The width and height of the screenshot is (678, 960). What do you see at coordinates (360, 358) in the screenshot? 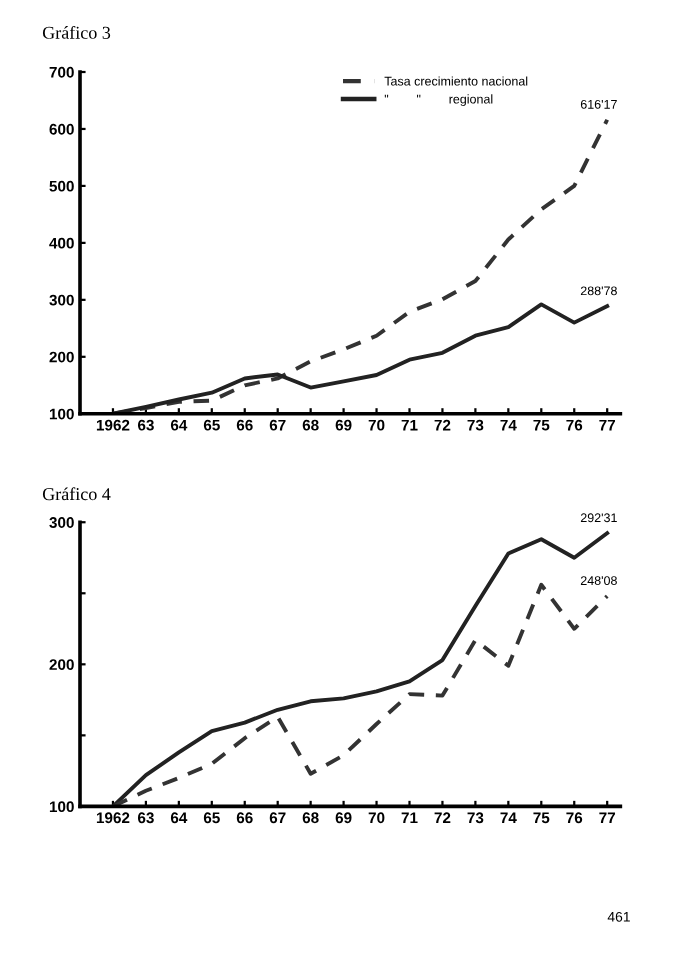
I see `line-series` at bounding box center [360, 358].